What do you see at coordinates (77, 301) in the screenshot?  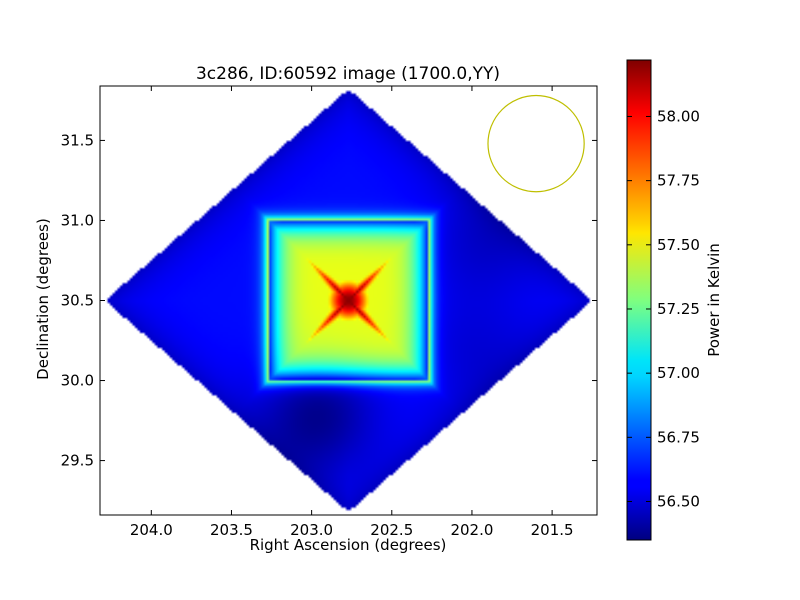 I see `y-tick-label: 30.5` at bounding box center [77, 301].